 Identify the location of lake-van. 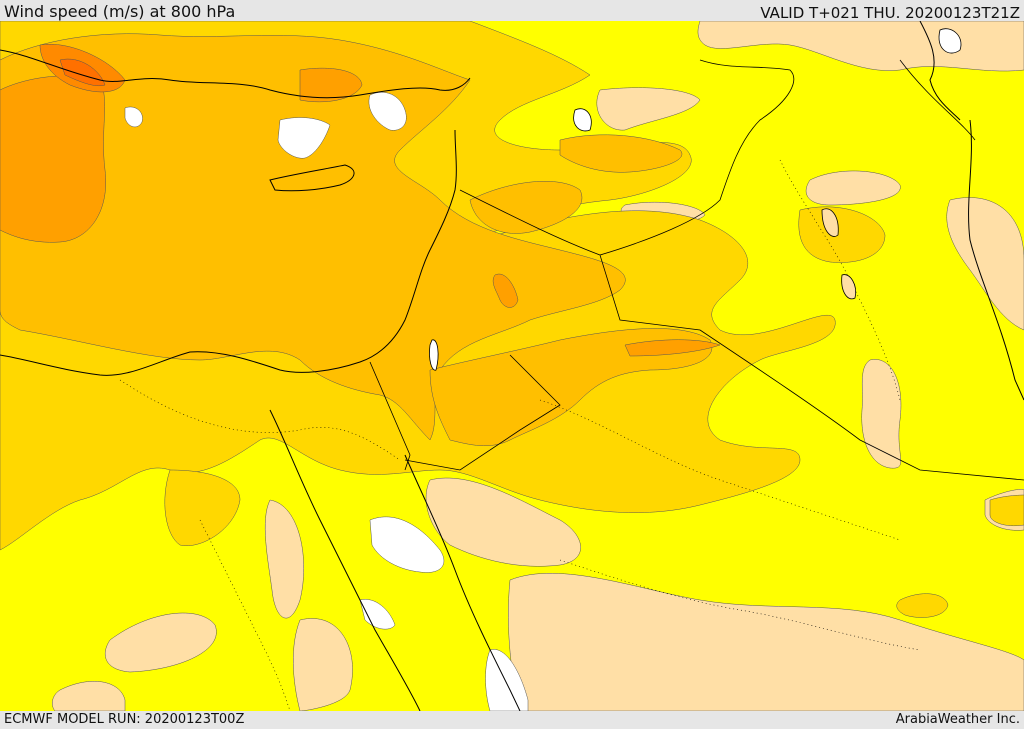
(950, 41).